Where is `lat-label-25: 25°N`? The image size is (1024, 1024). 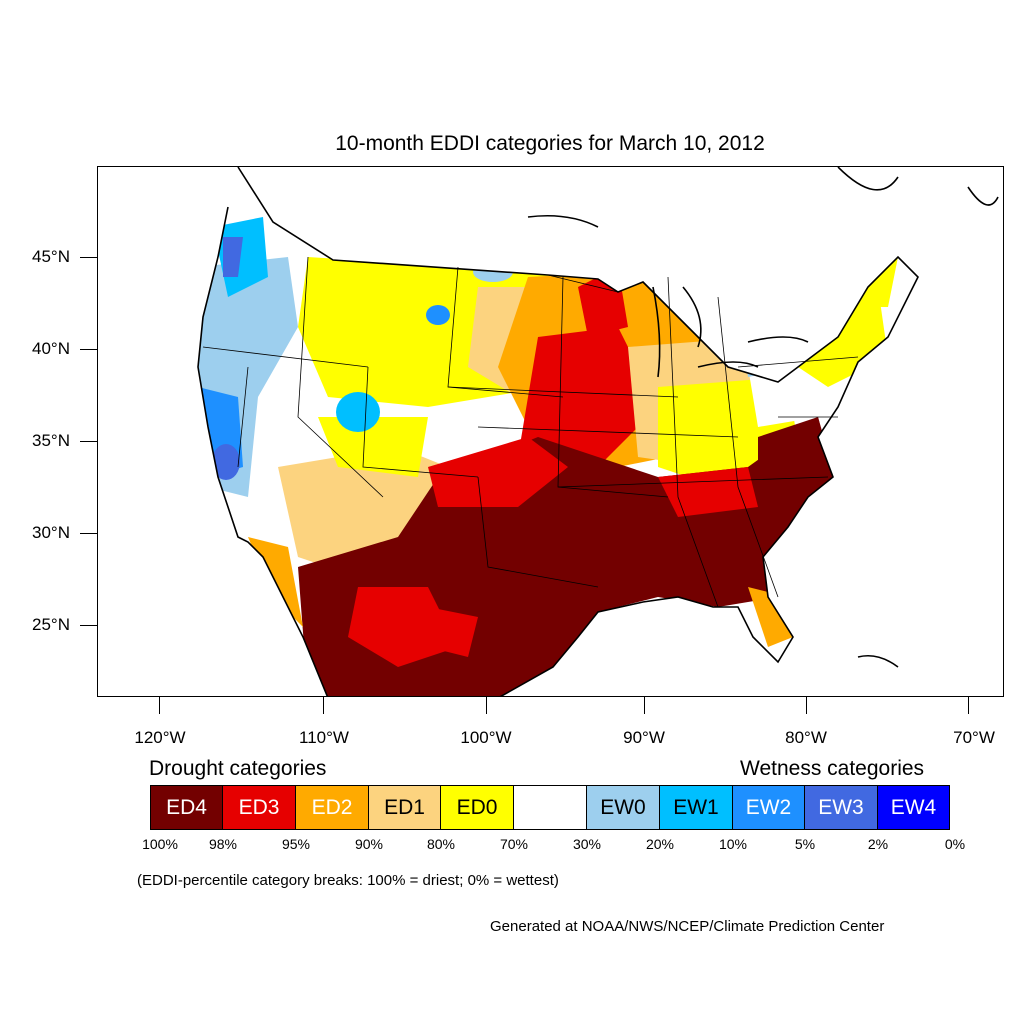 lat-label-25: 25°N is located at coordinates (51, 624).